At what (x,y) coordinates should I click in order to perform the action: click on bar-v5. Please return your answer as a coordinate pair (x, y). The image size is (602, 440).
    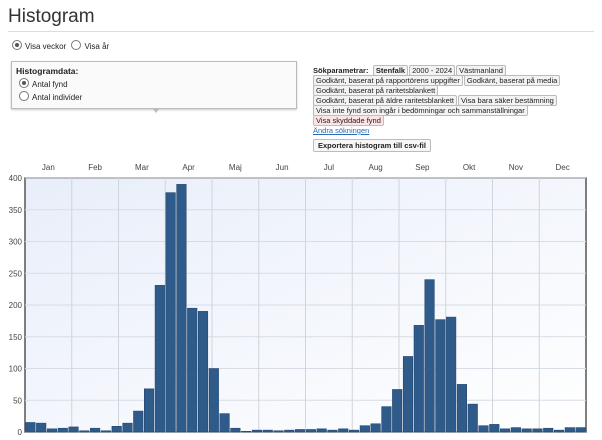
    Looking at the image, I should click on (73, 429).